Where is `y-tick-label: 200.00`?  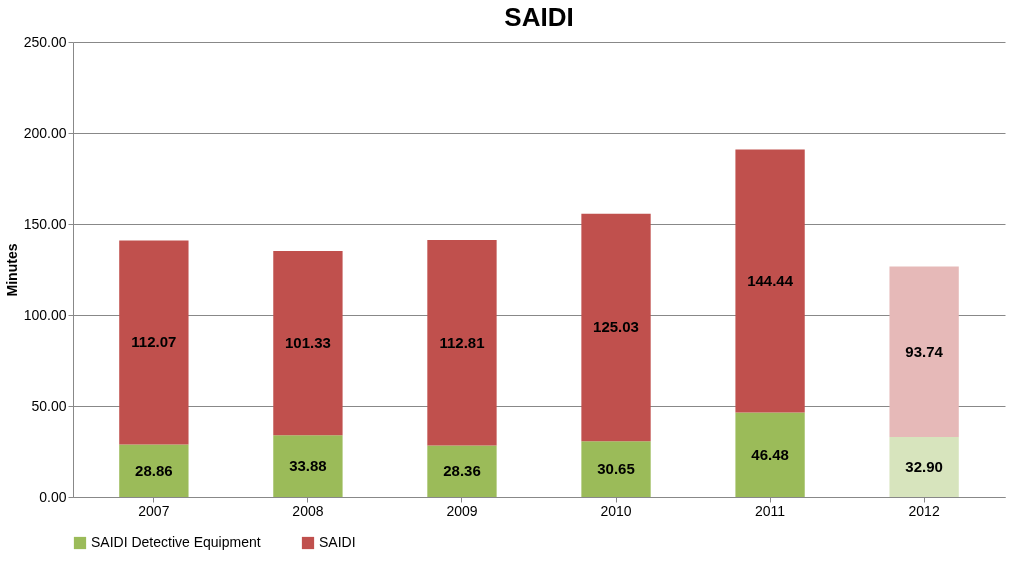
y-tick-label: 200.00 is located at coordinates (45, 132).